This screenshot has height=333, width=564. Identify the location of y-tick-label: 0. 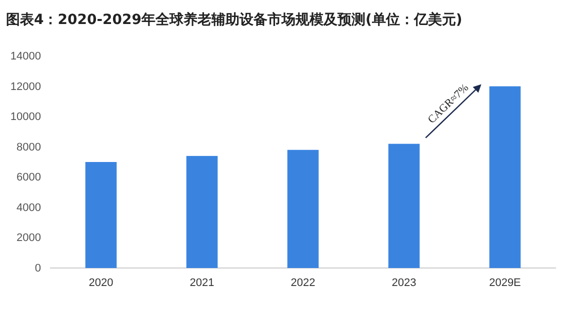
(37, 268).